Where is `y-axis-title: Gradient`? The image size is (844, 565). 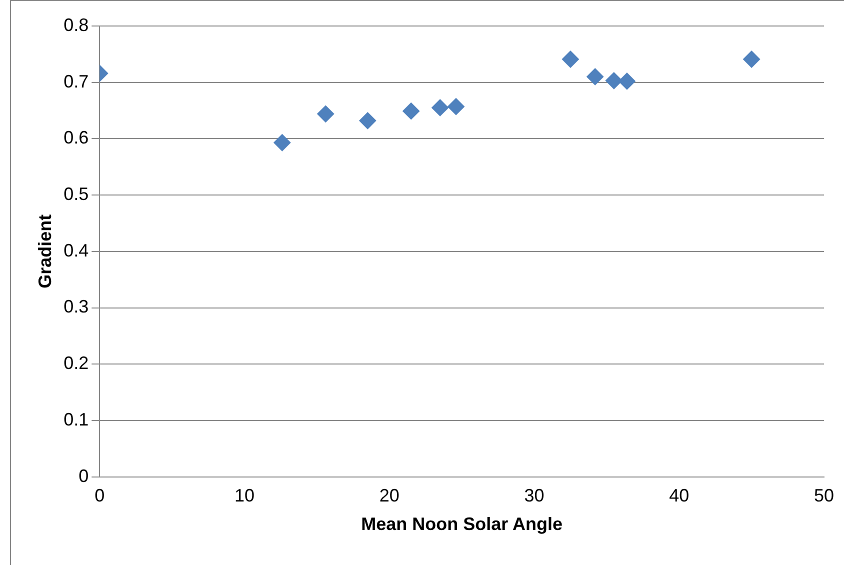
y-axis-title: Gradient is located at coordinates (44, 251).